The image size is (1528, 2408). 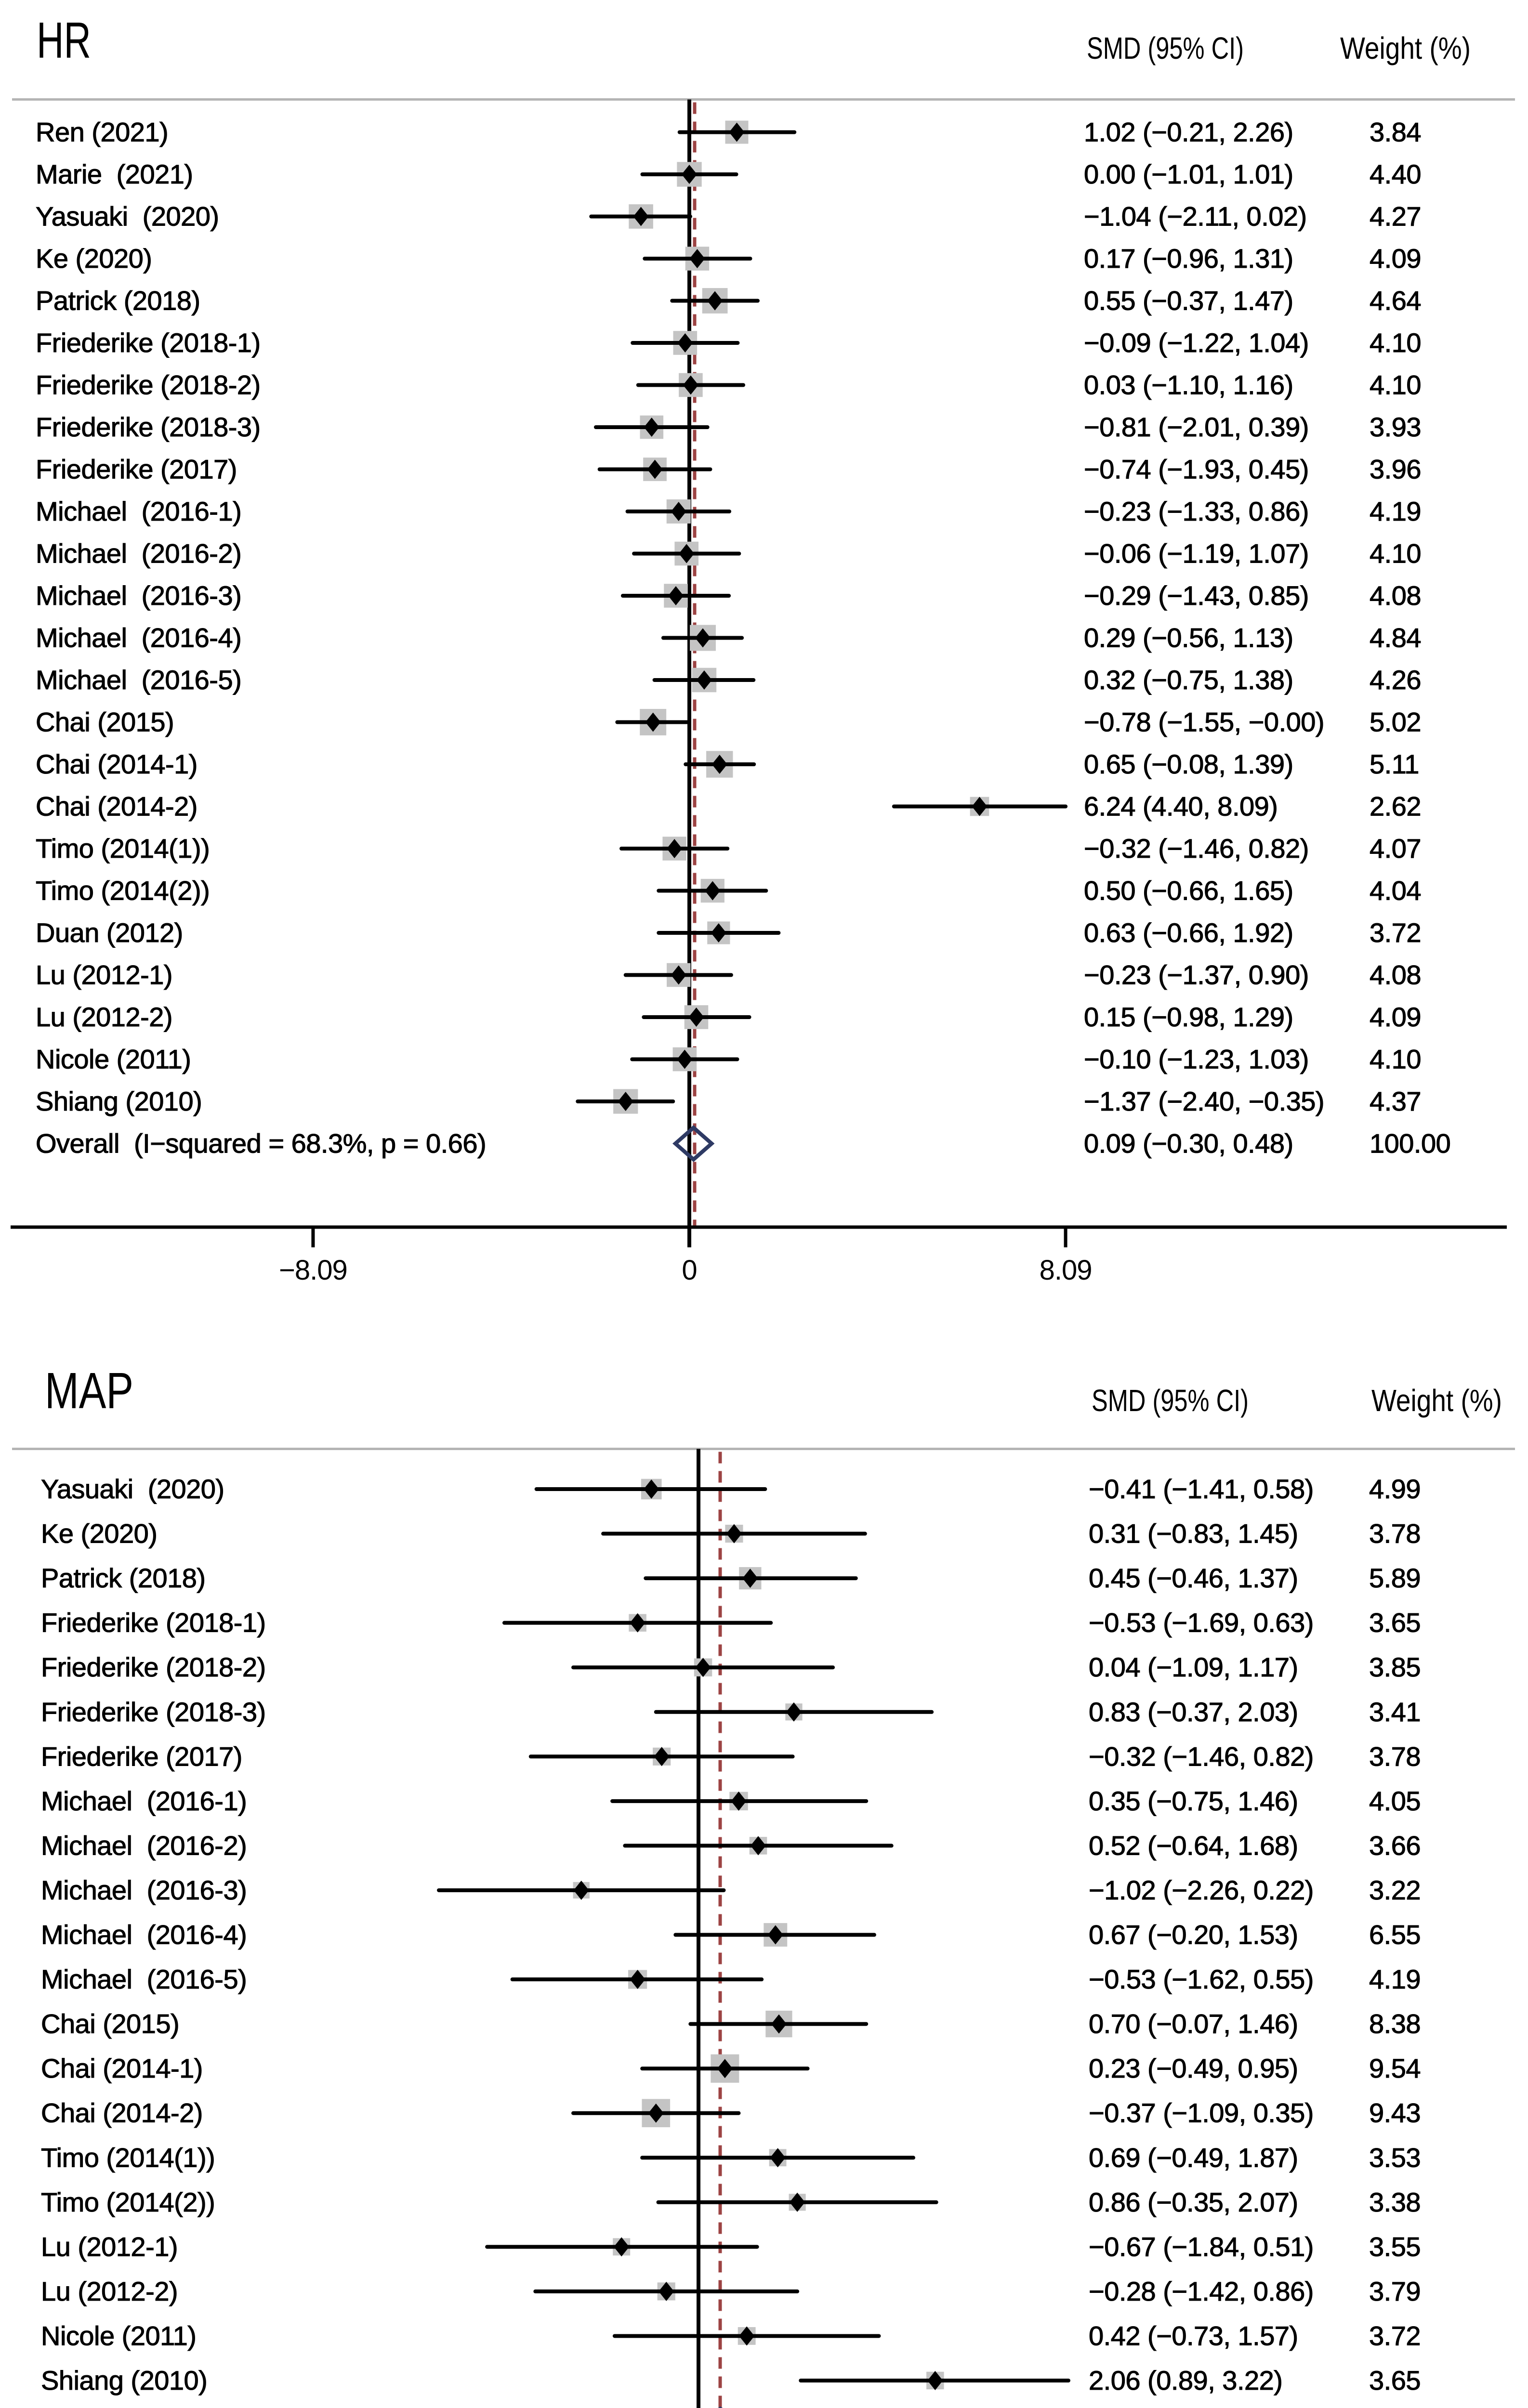 I want to click on svg-text: −0.28 (−1.42, 0.86), so click(x=1201, y=2291).